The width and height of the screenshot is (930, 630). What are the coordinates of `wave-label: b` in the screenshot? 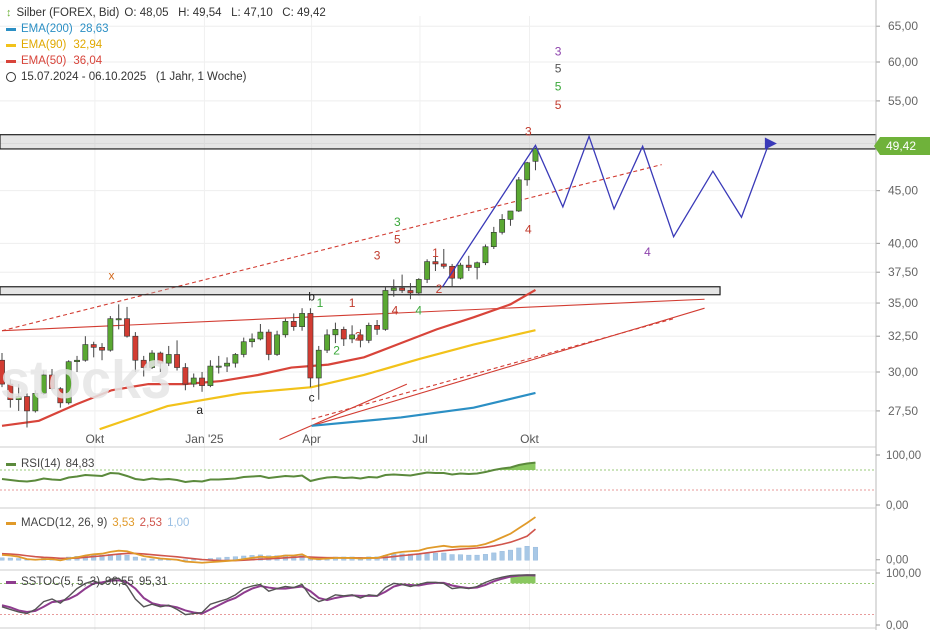 It's located at (311, 297).